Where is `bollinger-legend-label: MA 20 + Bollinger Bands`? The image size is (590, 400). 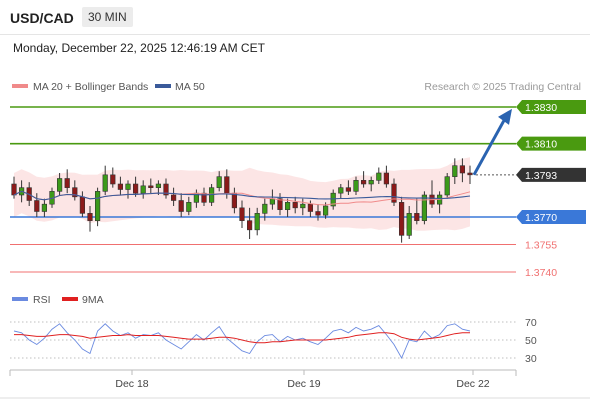 bollinger-legend-label: MA 20 + Bollinger Bands is located at coordinates (90, 87).